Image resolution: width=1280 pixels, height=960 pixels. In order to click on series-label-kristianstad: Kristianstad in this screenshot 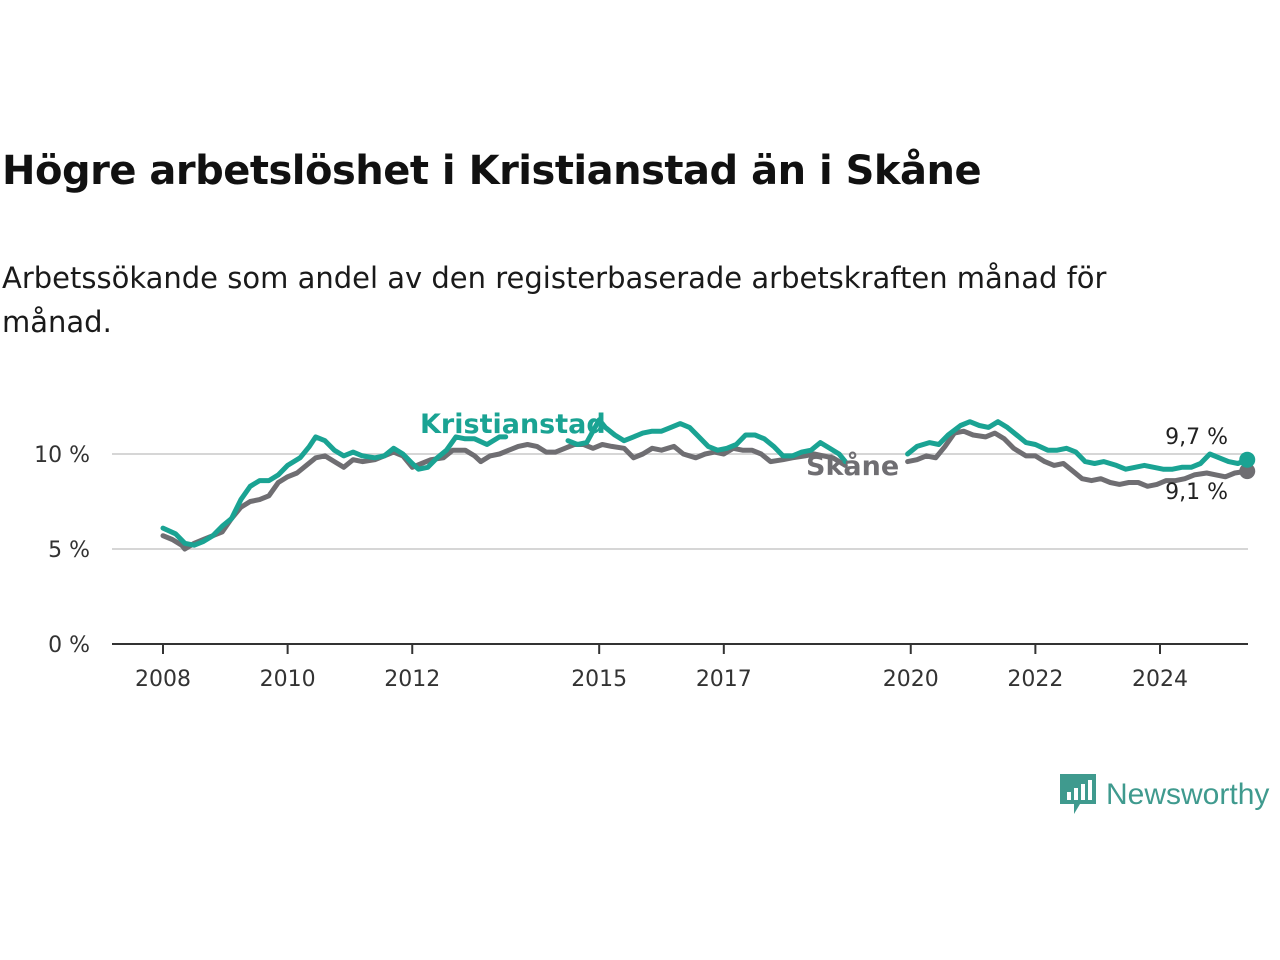, I will do `click(513, 424)`.